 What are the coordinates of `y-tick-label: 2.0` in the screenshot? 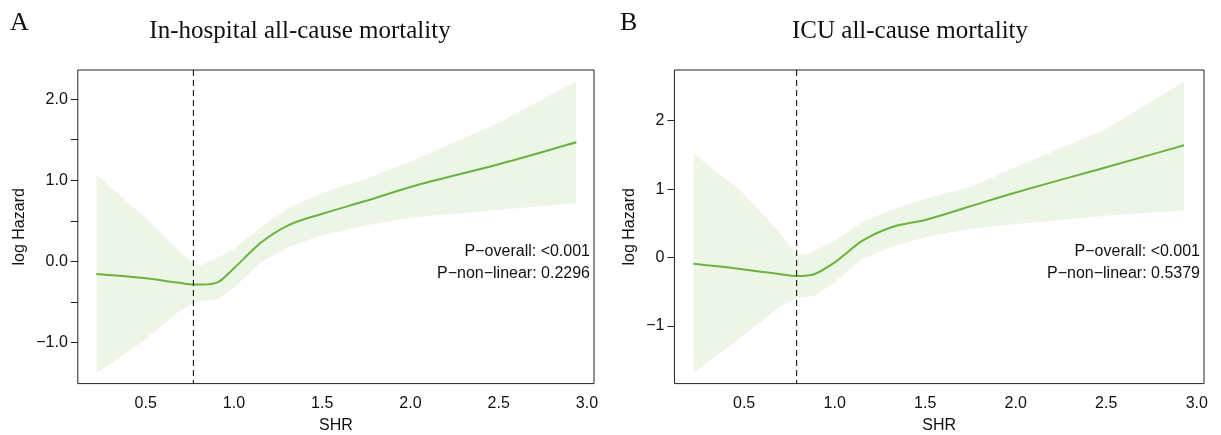 It's located at (56, 98).